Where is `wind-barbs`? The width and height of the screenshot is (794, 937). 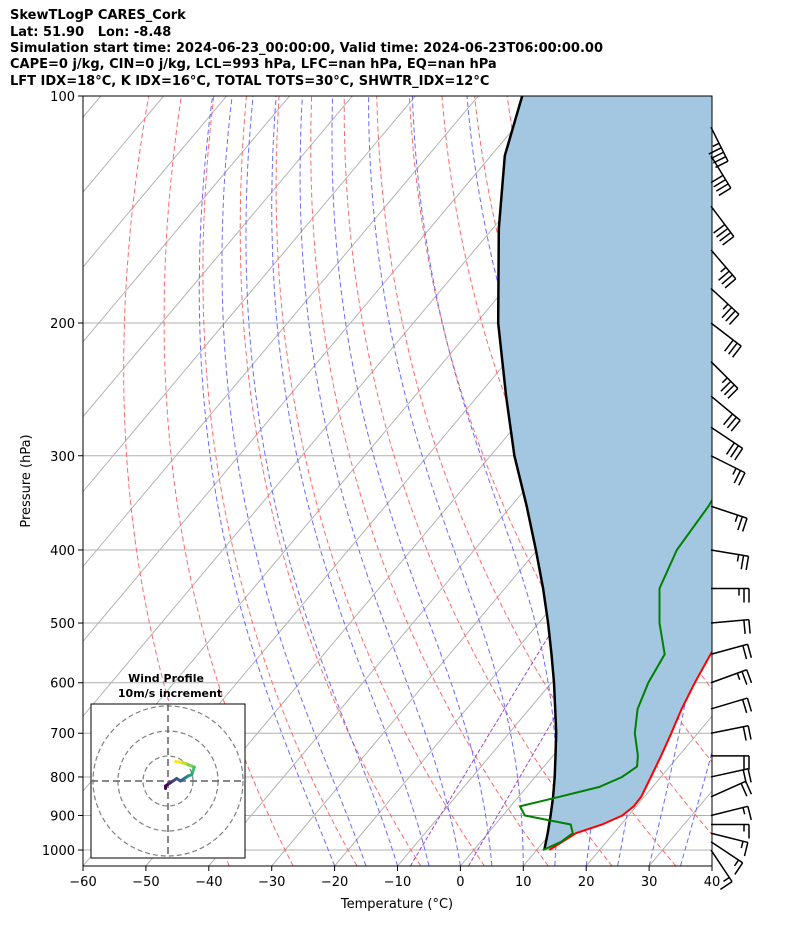 wind-barbs is located at coordinates (730, 508).